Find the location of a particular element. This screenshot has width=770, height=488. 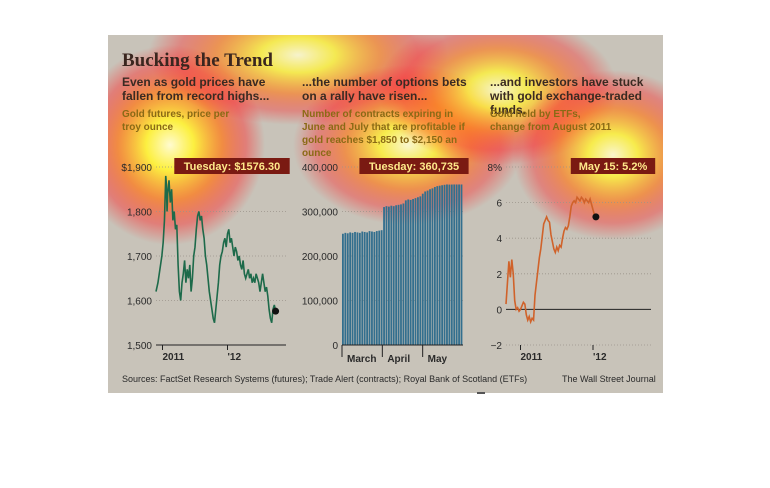

gold-last-point is located at coordinates (276, 311).